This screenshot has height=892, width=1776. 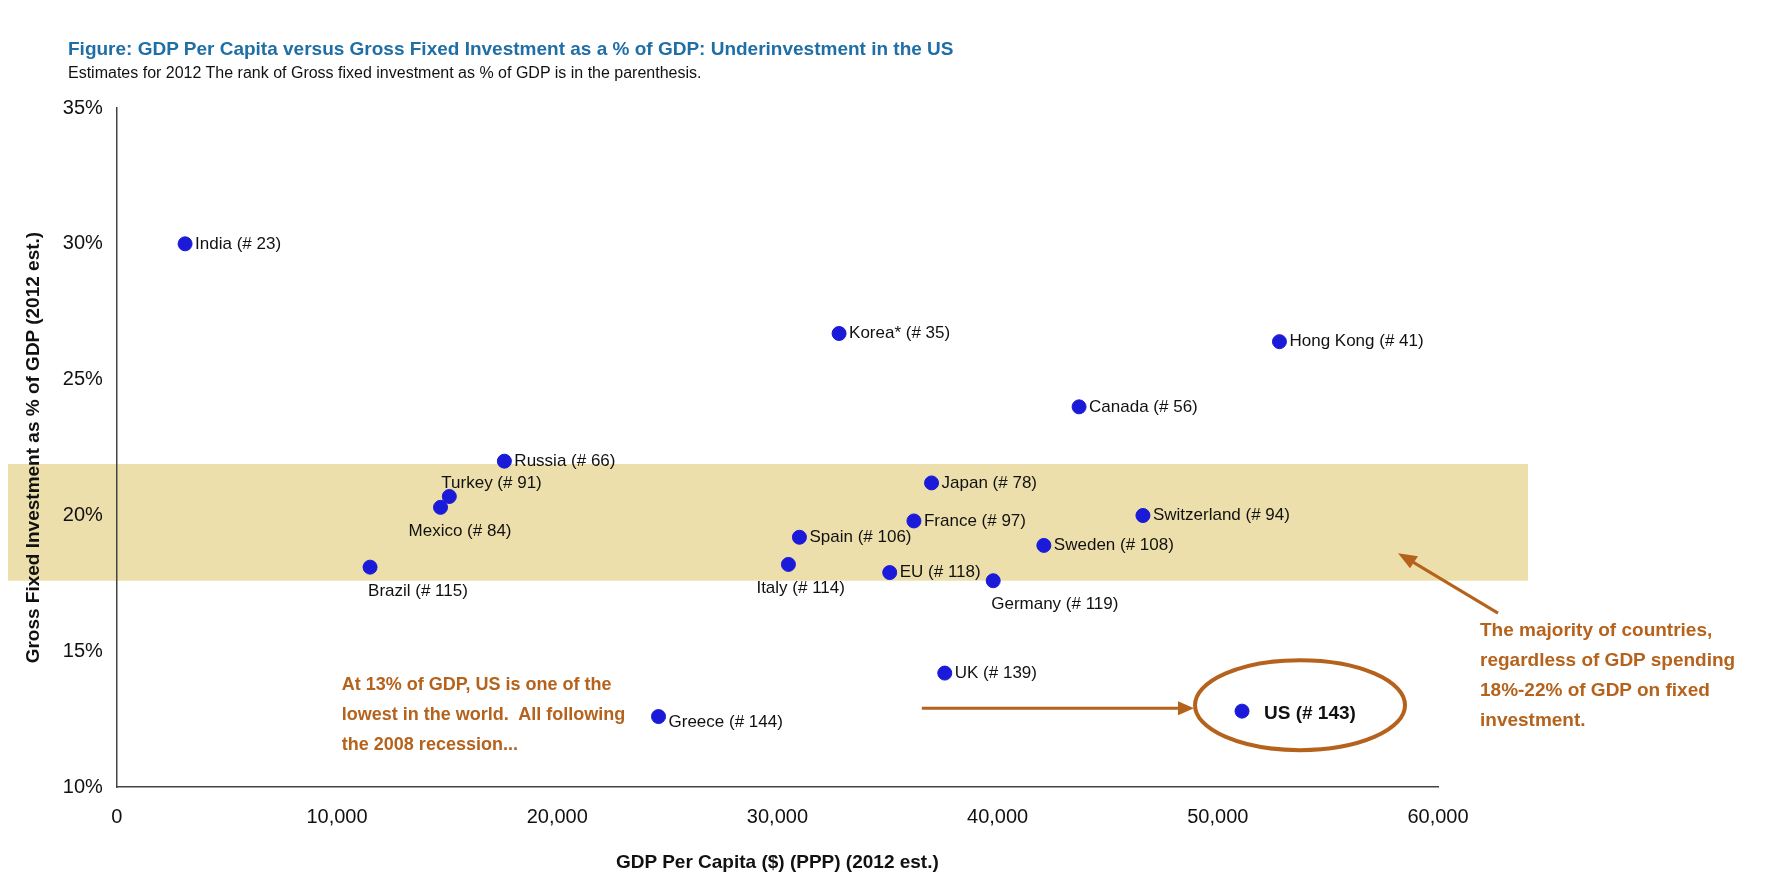 What do you see at coordinates (940, 572) in the screenshot?
I see `series-label: EU (# 118)` at bounding box center [940, 572].